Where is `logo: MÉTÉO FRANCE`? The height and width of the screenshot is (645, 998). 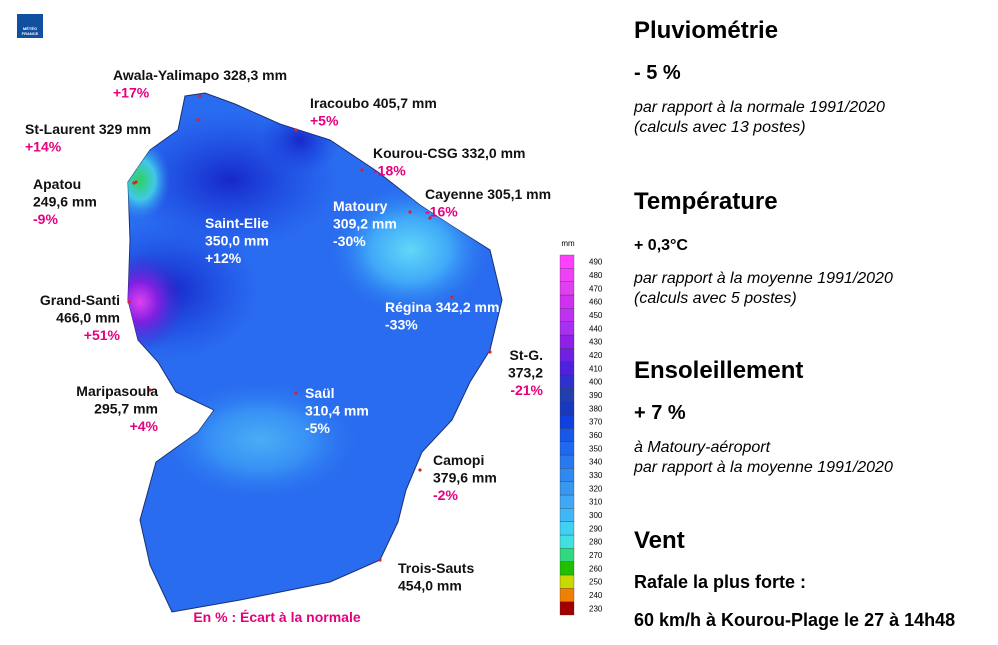
logo: MÉTÉO FRANCE is located at coordinates (30, 26).